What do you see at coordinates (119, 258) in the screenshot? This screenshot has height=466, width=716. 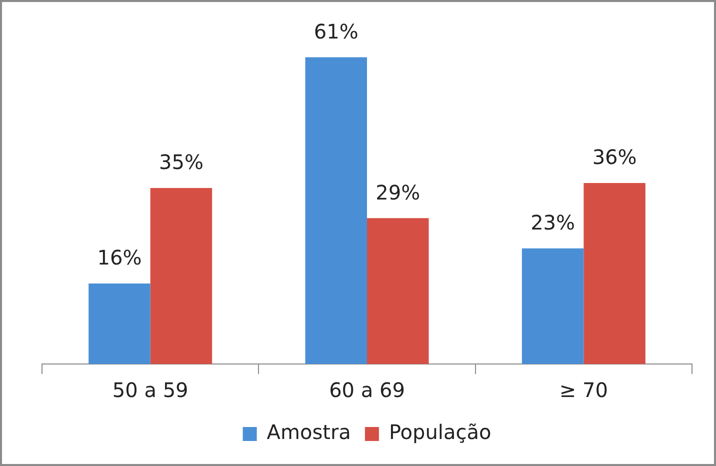 I see `data-label: 16%` at bounding box center [119, 258].